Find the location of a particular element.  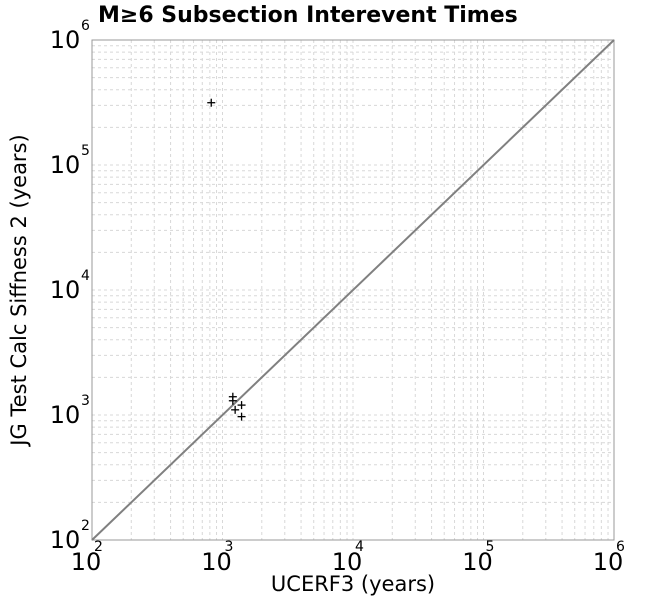

y-tick-label-exponent: 5 is located at coordinates (85, 151).